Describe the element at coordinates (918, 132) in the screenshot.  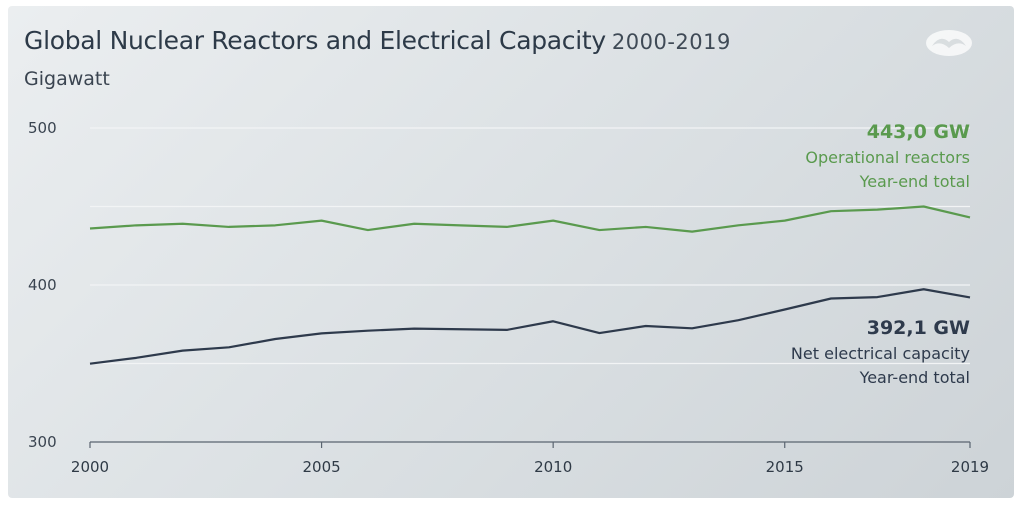
I see `series-end-value-reactors: 443,0 GW` at that location.